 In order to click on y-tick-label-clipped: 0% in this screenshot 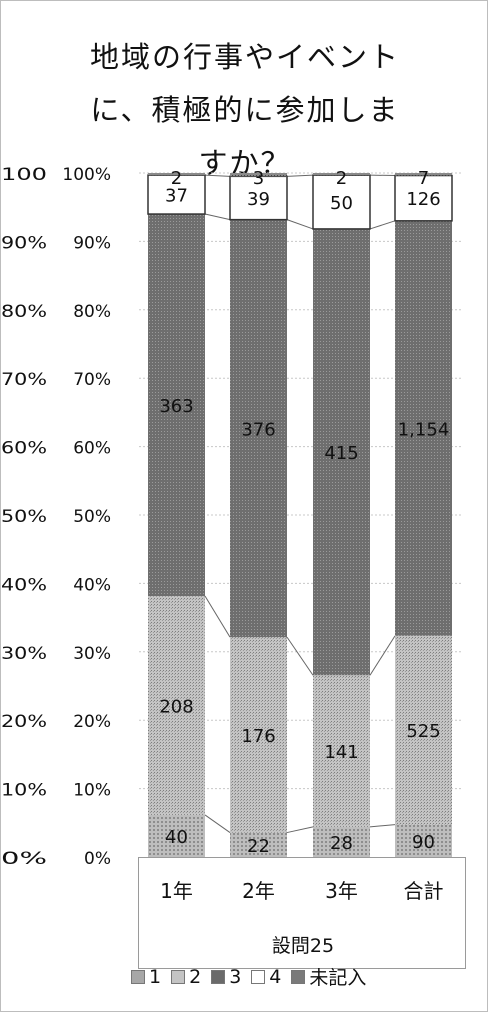, I will do `click(24, 859)`.